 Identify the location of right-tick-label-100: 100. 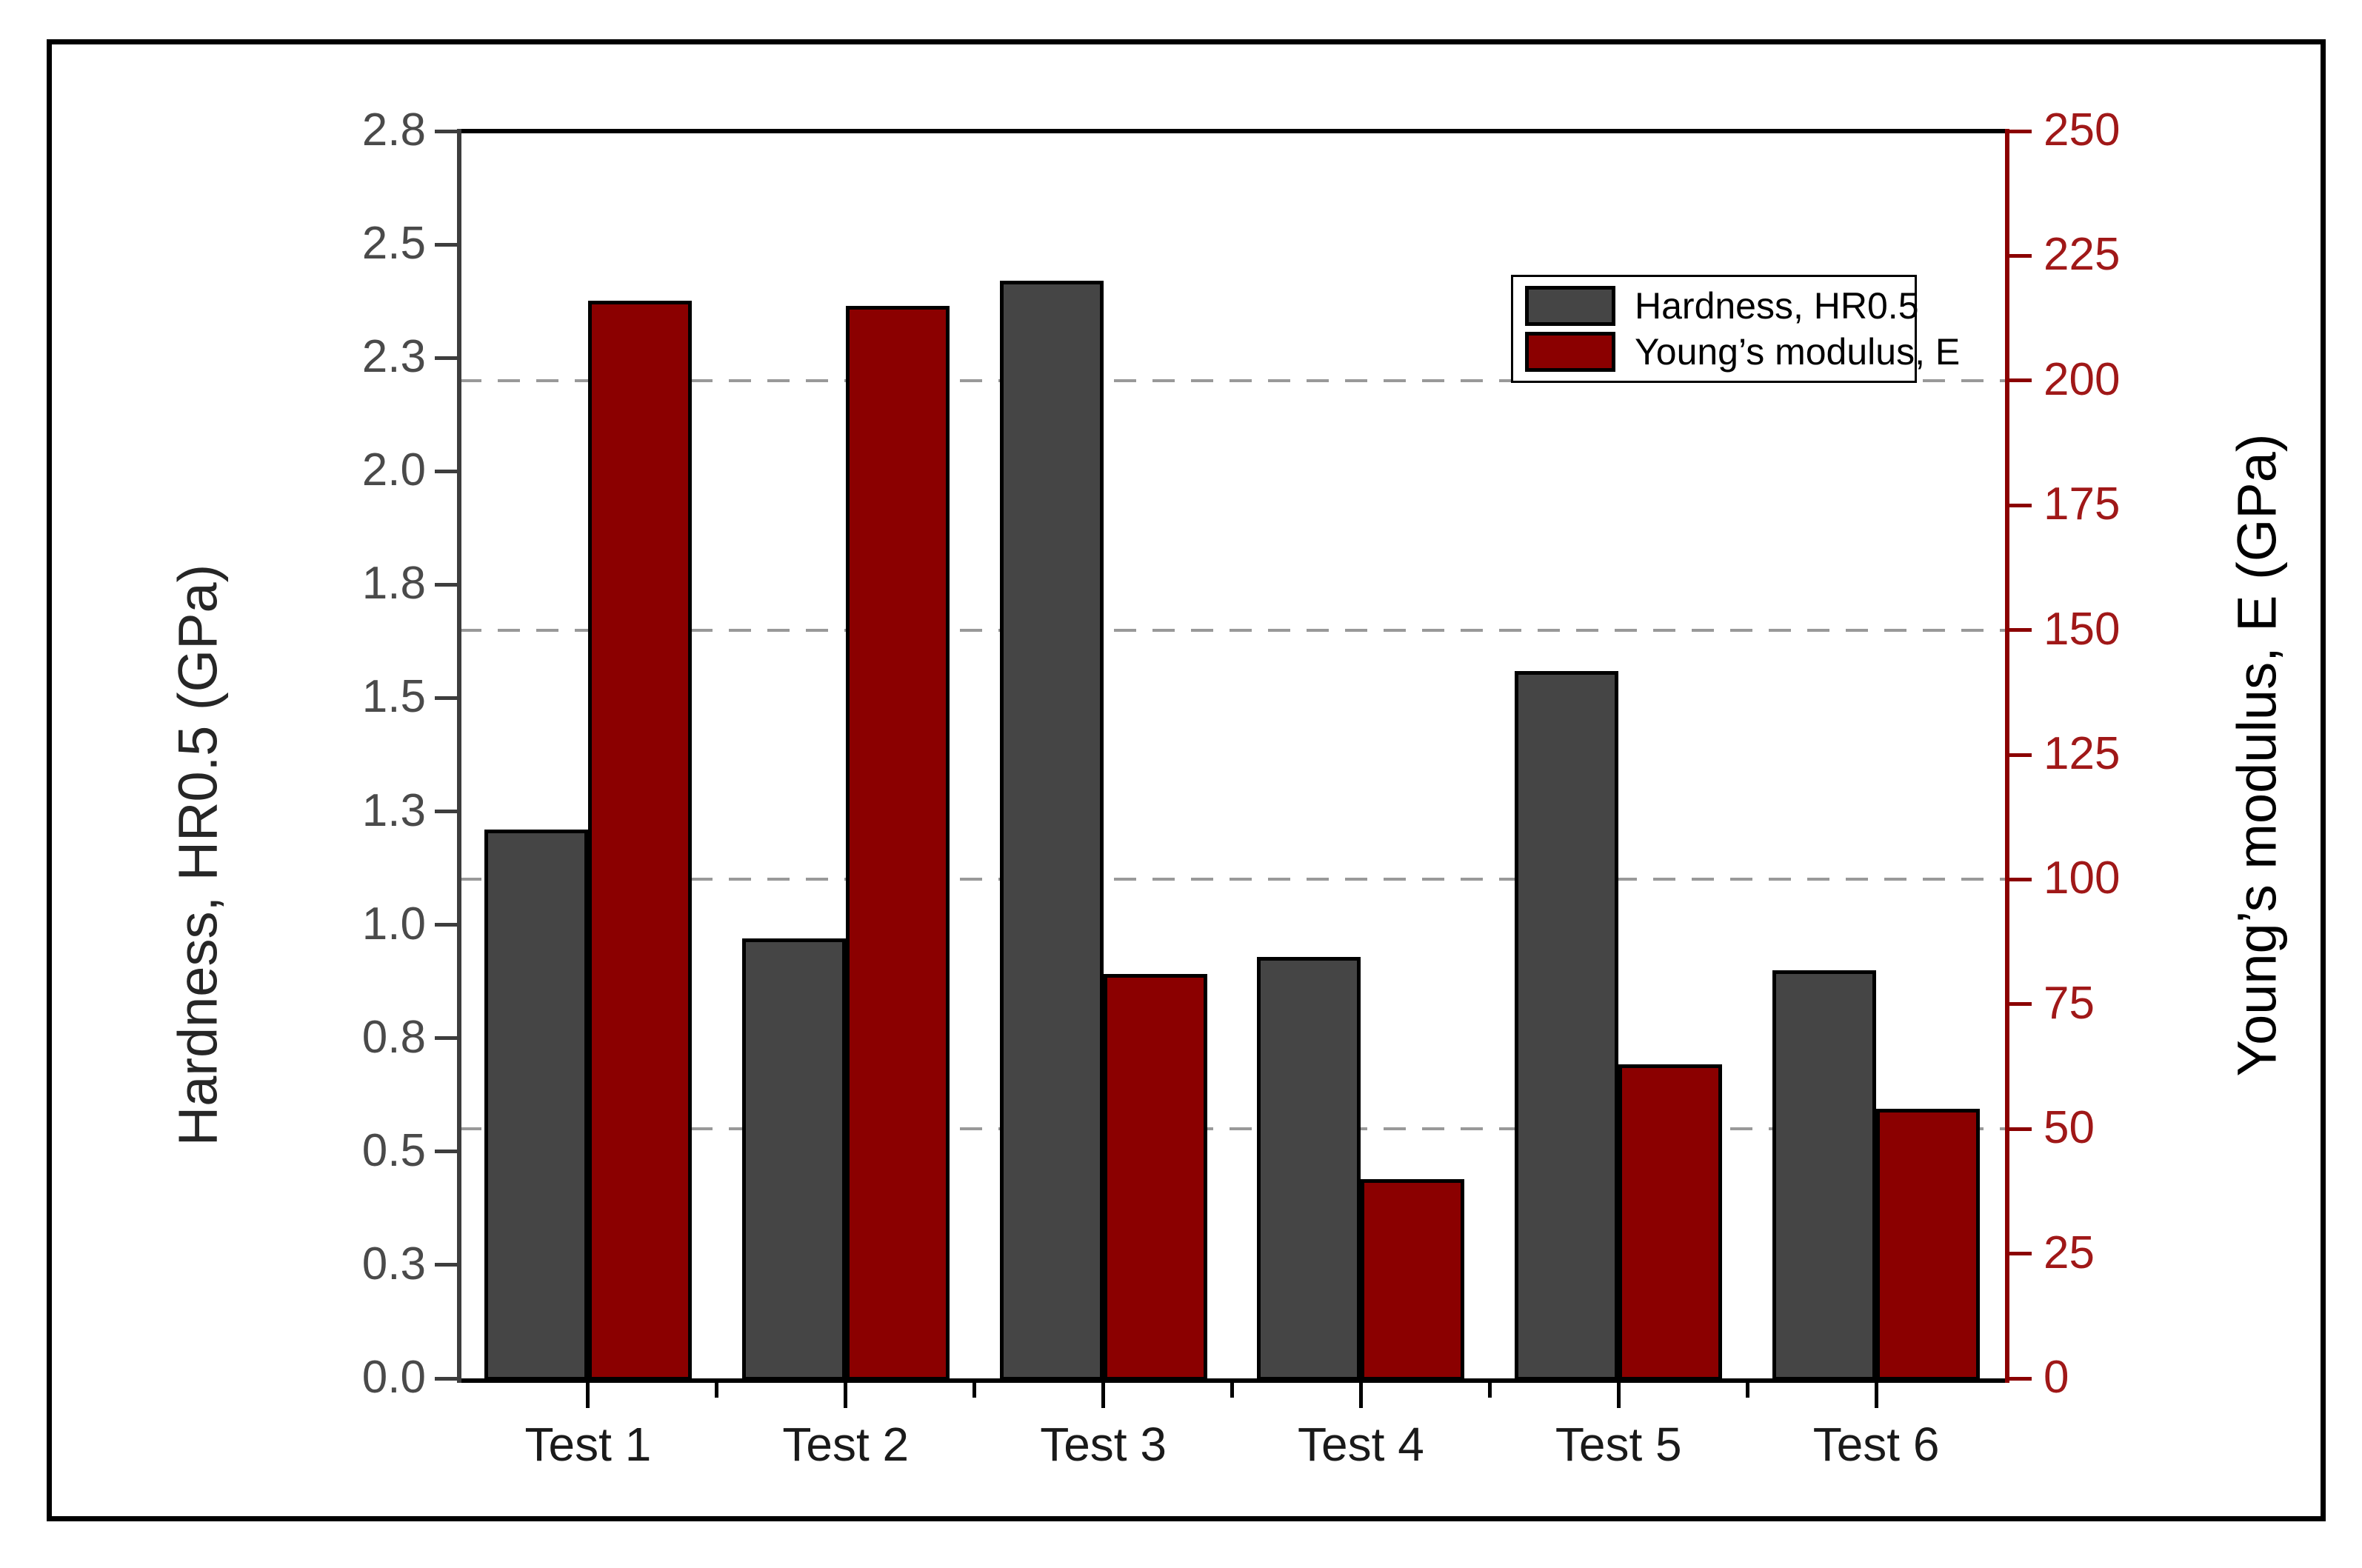
(2082, 879).